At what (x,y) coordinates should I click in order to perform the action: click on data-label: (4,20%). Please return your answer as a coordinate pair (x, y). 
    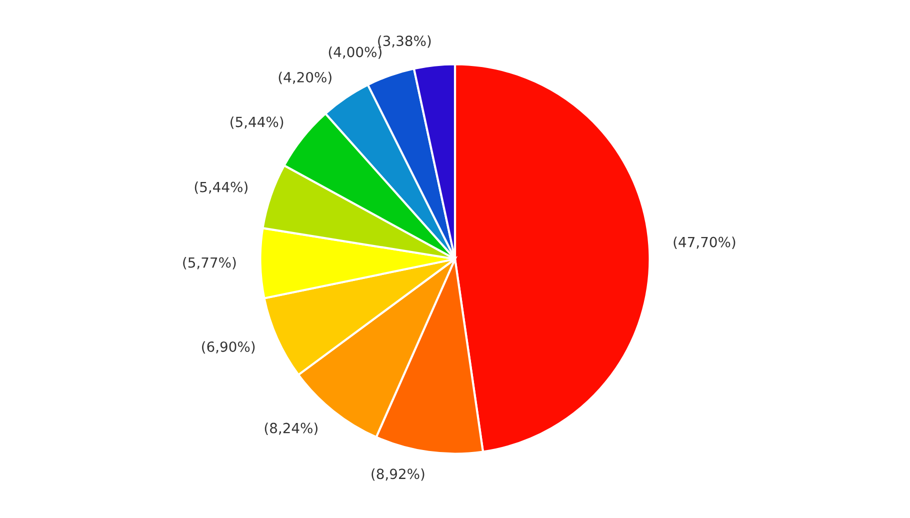
    Looking at the image, I should click on (305, 78).